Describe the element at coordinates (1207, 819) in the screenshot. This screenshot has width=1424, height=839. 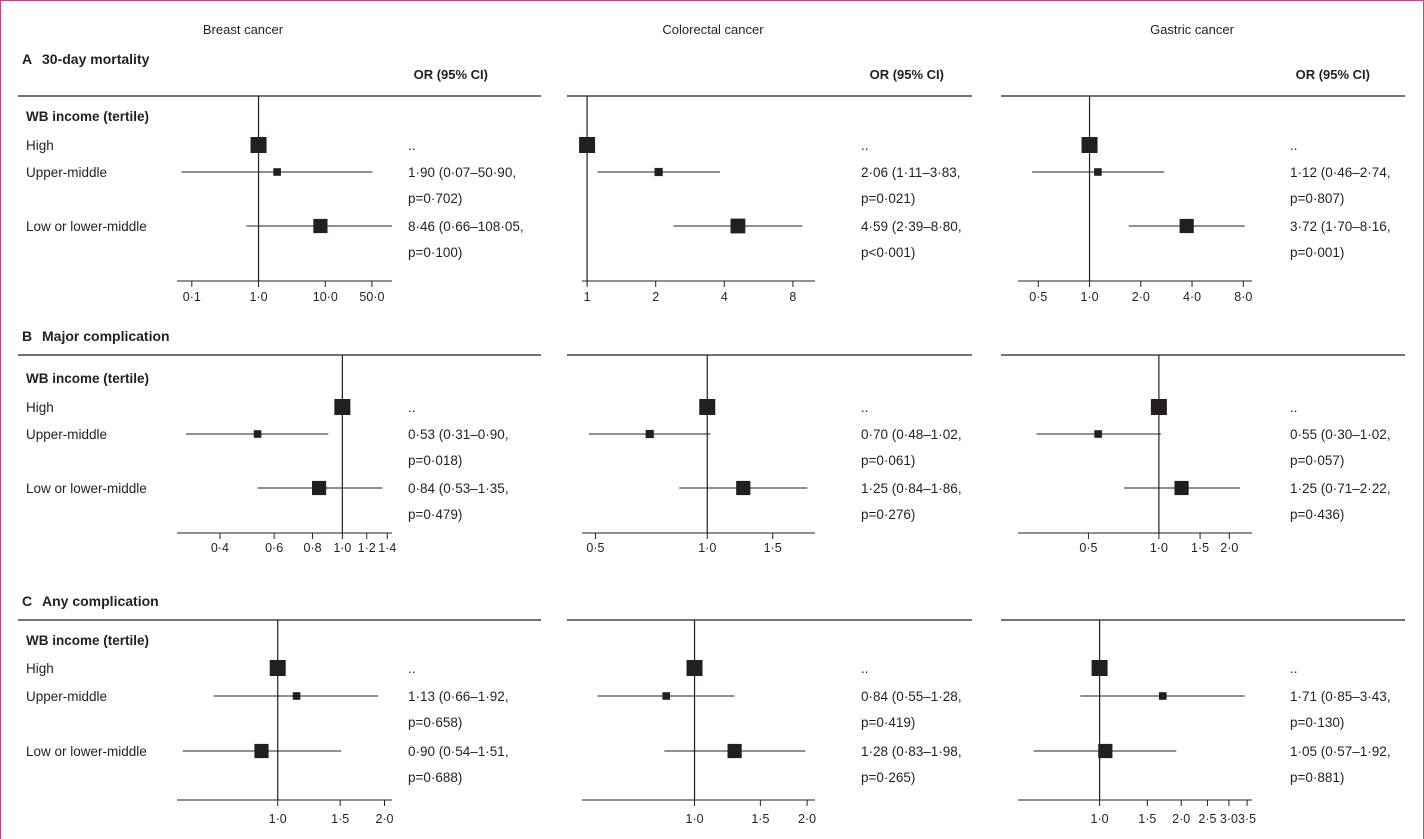
I see `x-tick-label: 2·5` at that location.